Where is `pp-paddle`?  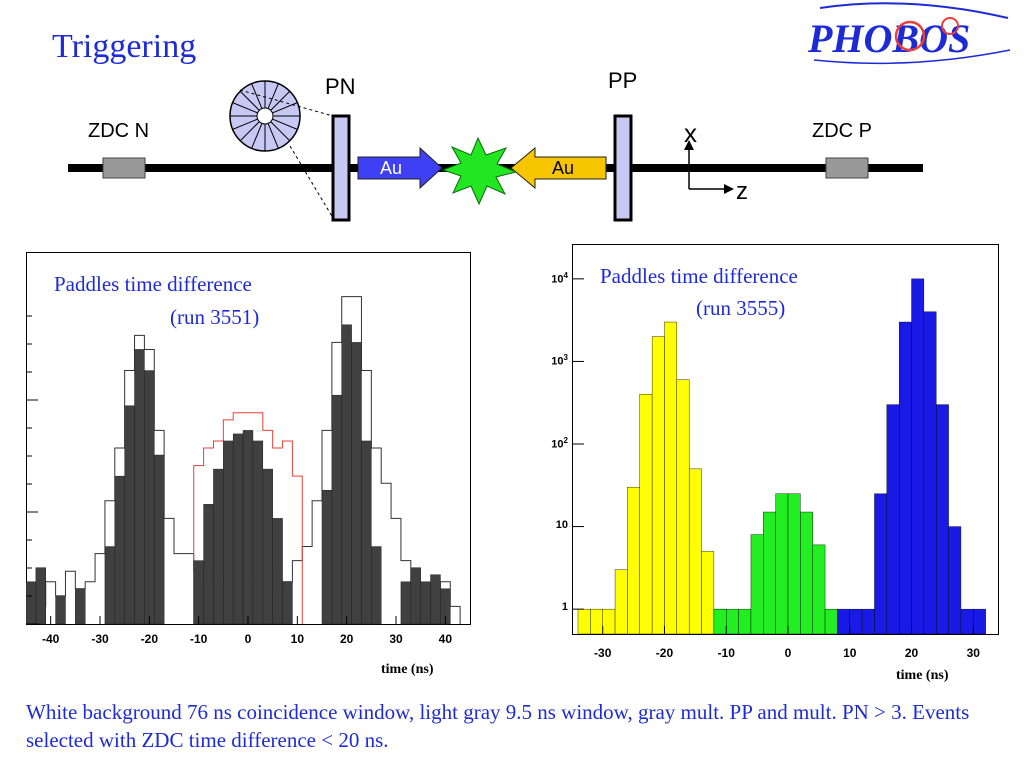 pp-paddle is located at coordinates (623, 168).